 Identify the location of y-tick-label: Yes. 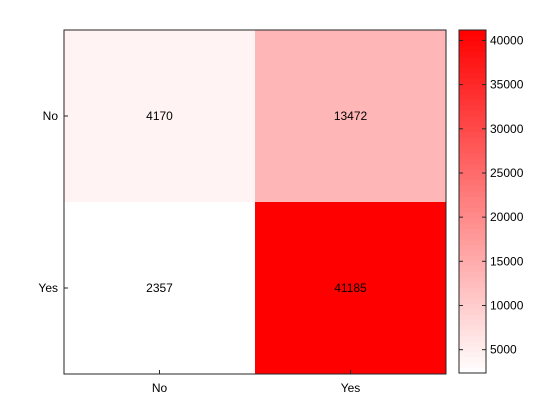
(48, 288).